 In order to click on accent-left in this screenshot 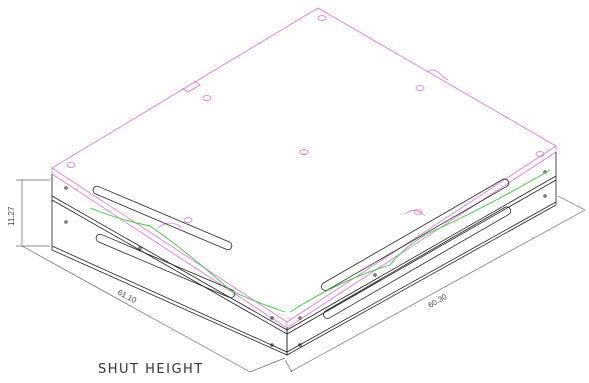, I will do `click(187, 260)`.